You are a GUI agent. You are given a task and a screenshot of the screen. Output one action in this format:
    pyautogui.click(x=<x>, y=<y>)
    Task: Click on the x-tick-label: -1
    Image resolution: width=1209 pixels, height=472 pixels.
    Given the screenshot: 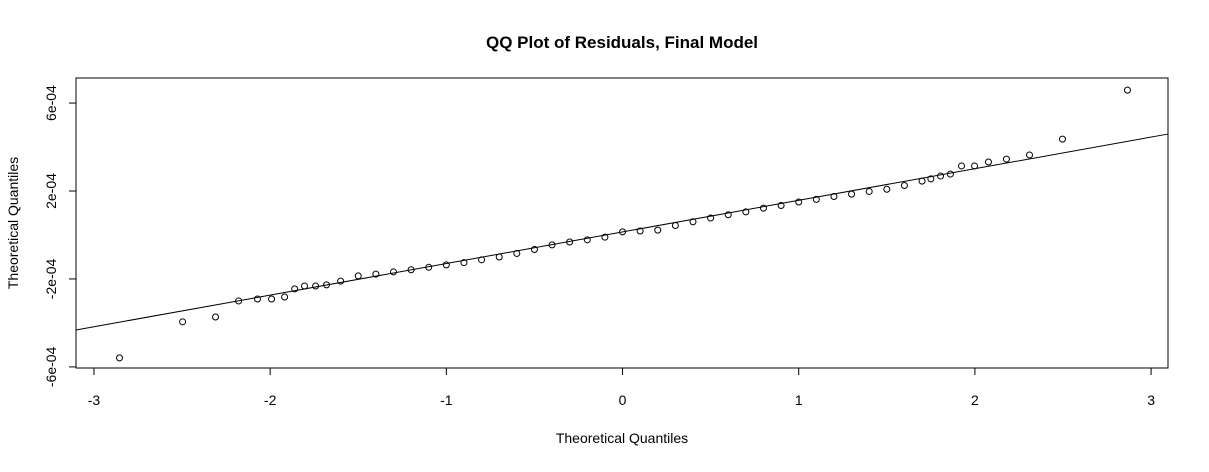 What is the action you would take?
    pyautogui.click(x=446, y=400)
    